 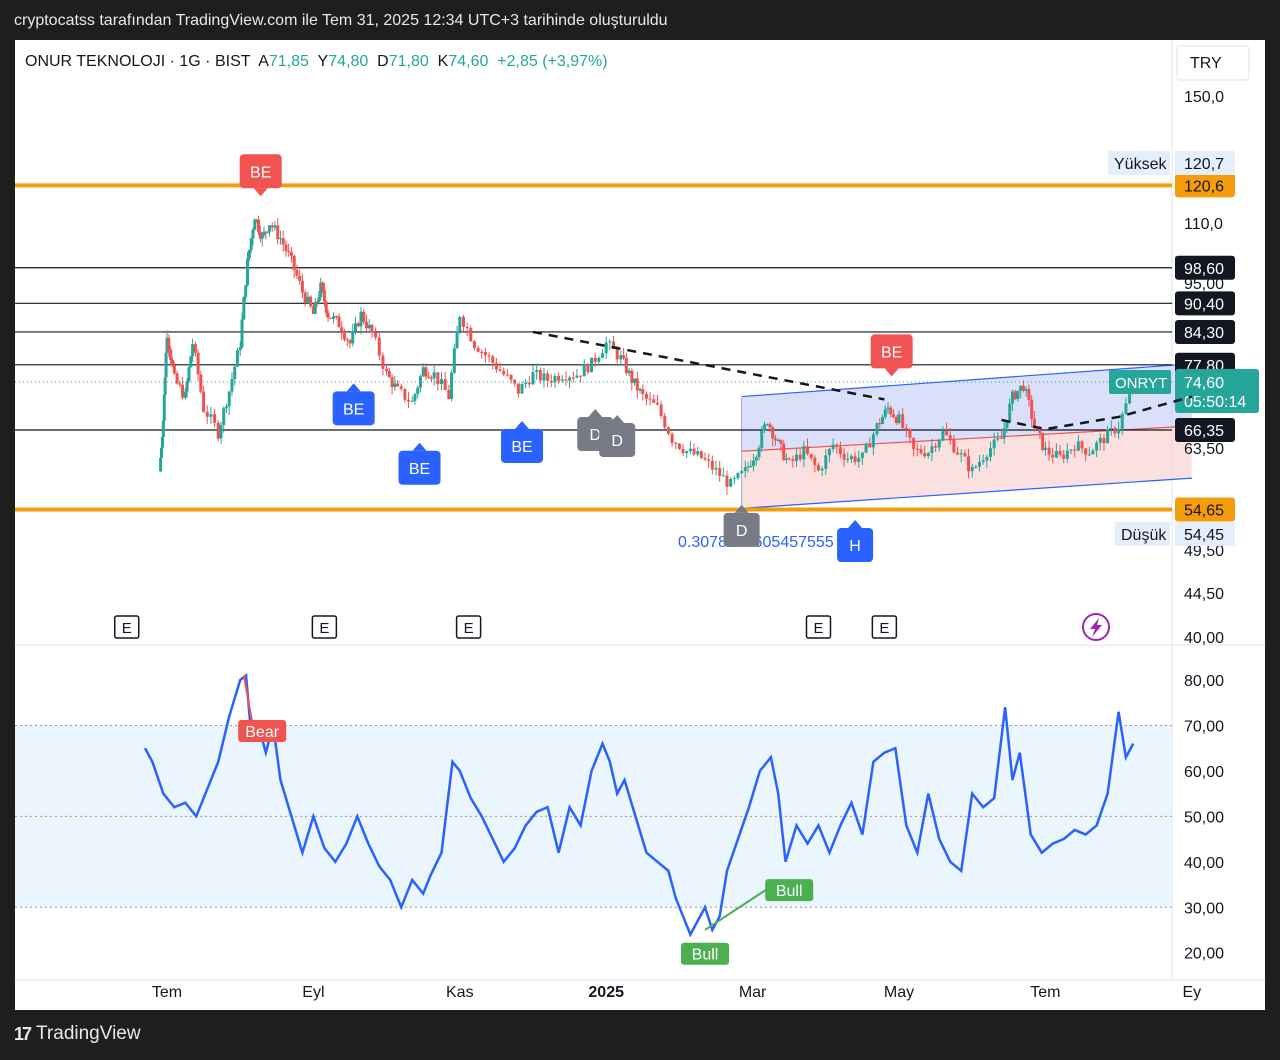 I want to click on pattern-label-0: BE, so click(x=260, y=172).